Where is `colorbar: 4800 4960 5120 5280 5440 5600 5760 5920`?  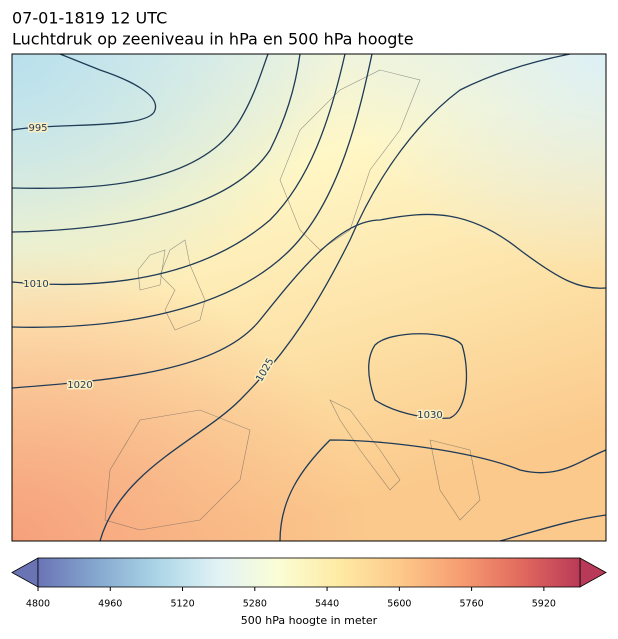
colorbar: 4800 4960 5120 5280 5440 5600 5760 5920 is located at coordinates (309, 583).